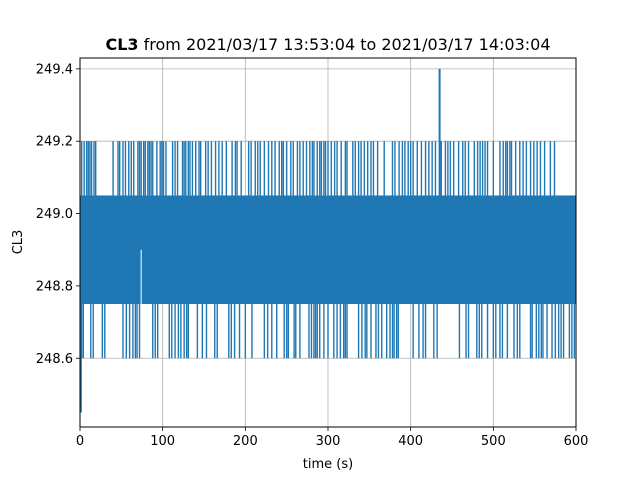 This screenshot has height=480, width=640. I want to click on y-tick-label: 249.4, so click(54, 69).